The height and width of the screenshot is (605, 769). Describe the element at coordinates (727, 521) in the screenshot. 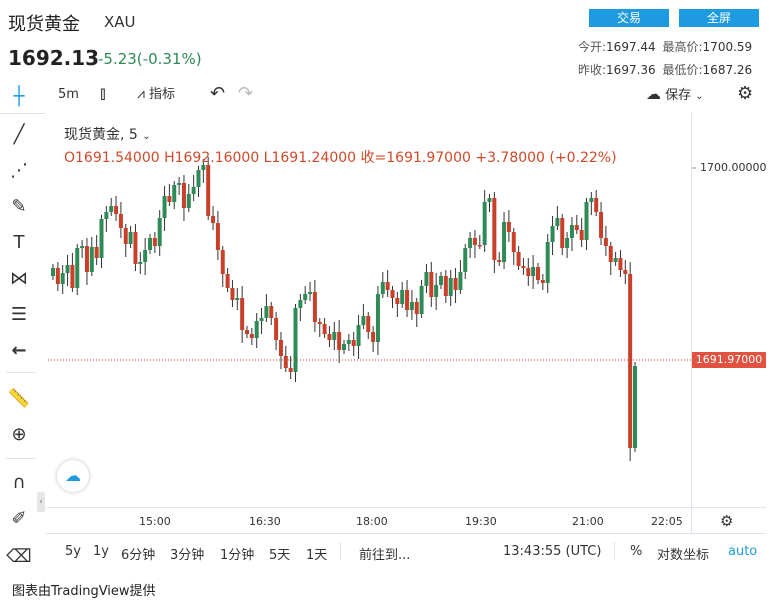

I see `axis-settings-icon: ⚙` at that location.